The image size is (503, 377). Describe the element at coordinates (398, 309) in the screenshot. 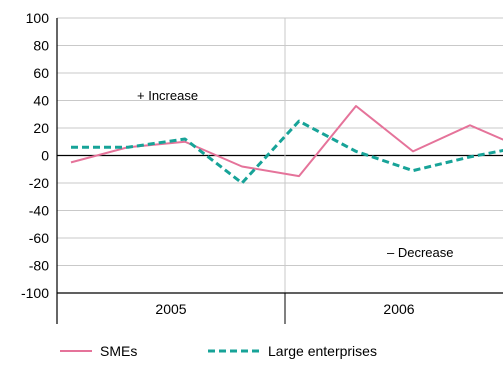

I see `x-tick-label: 2006` at that location.